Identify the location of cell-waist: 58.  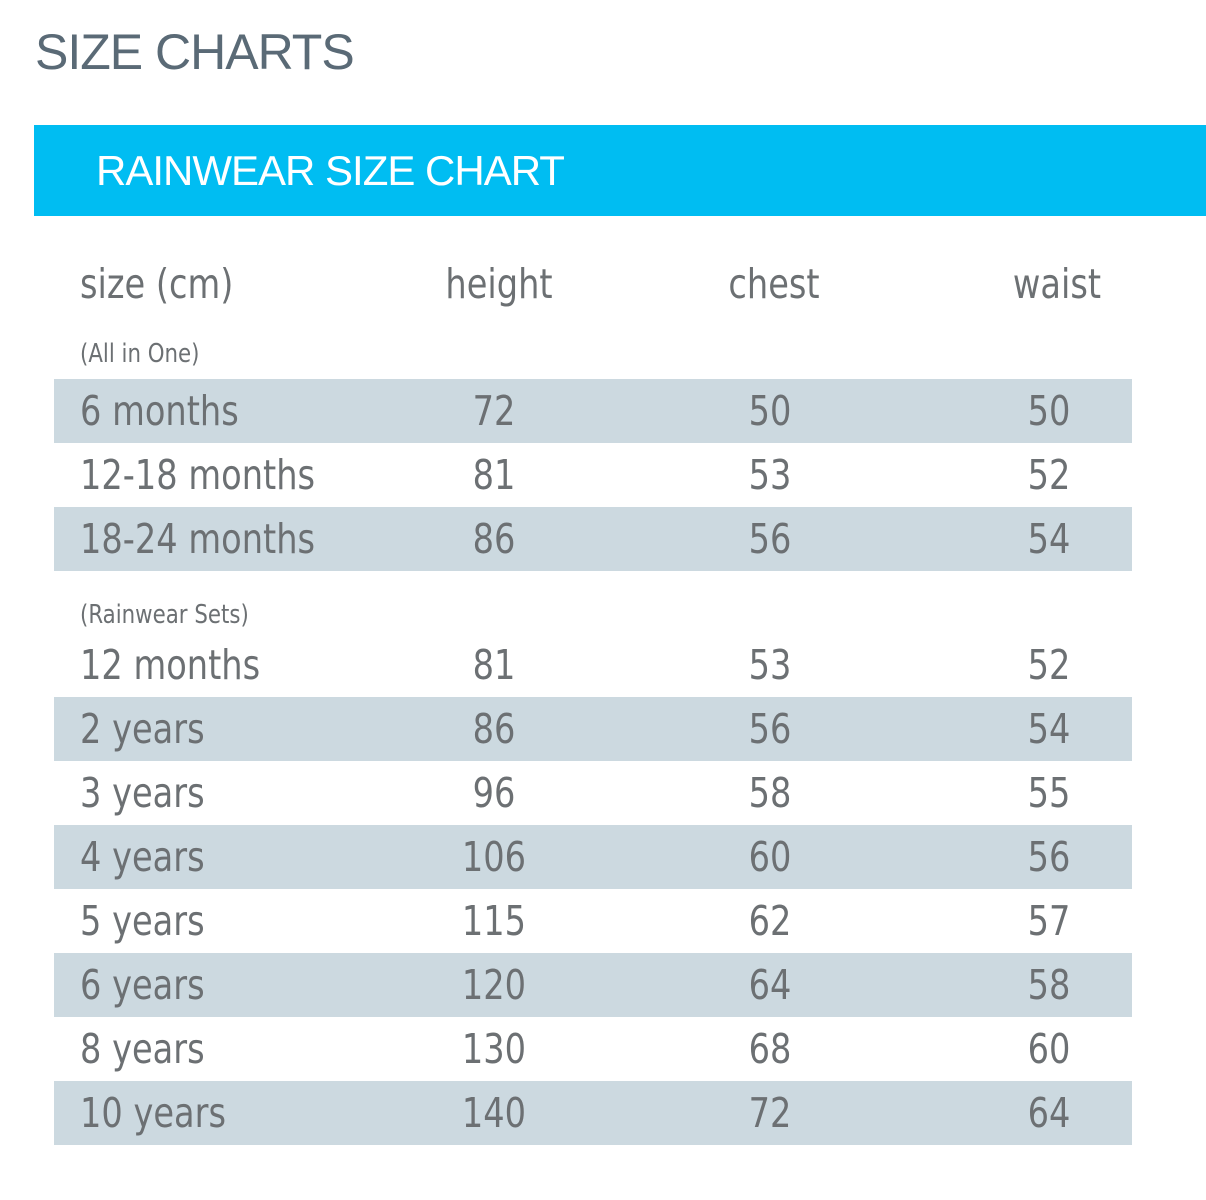
(1049, 985).